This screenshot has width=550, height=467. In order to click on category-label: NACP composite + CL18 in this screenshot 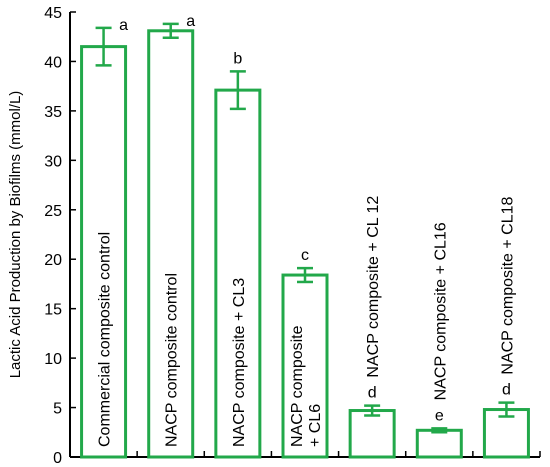, I will do `click(507, 285)`.